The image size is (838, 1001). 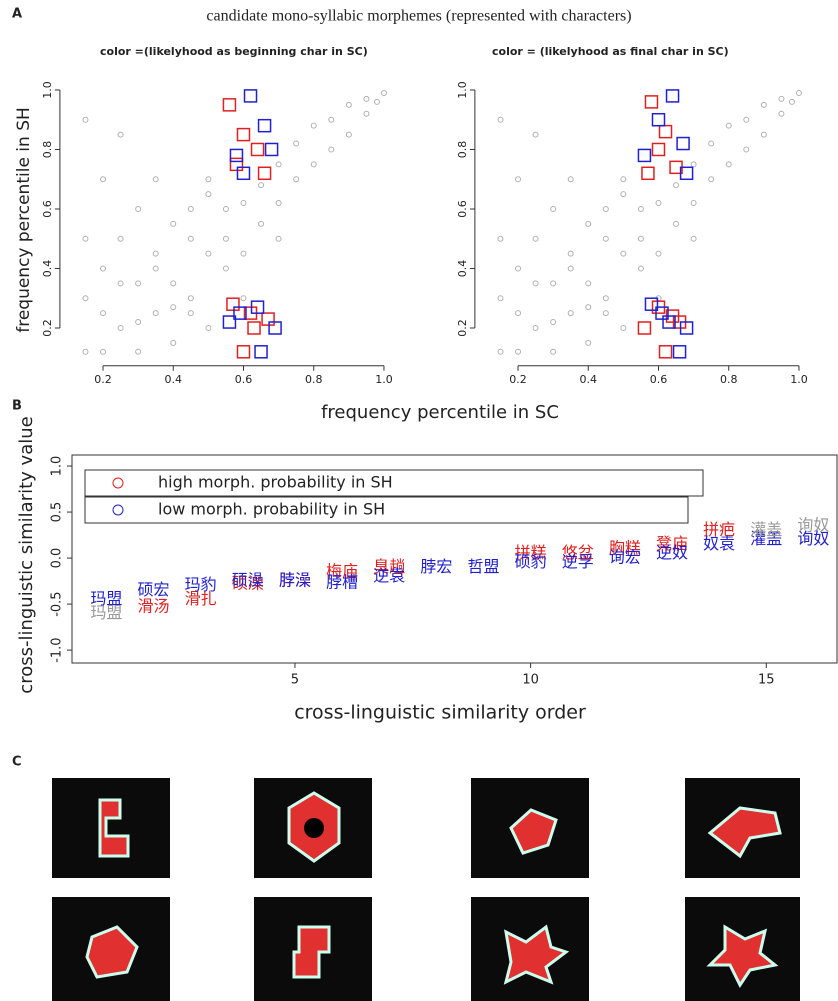 I want to click on x-tick-label: 0.2, so click(x=103, y=379).